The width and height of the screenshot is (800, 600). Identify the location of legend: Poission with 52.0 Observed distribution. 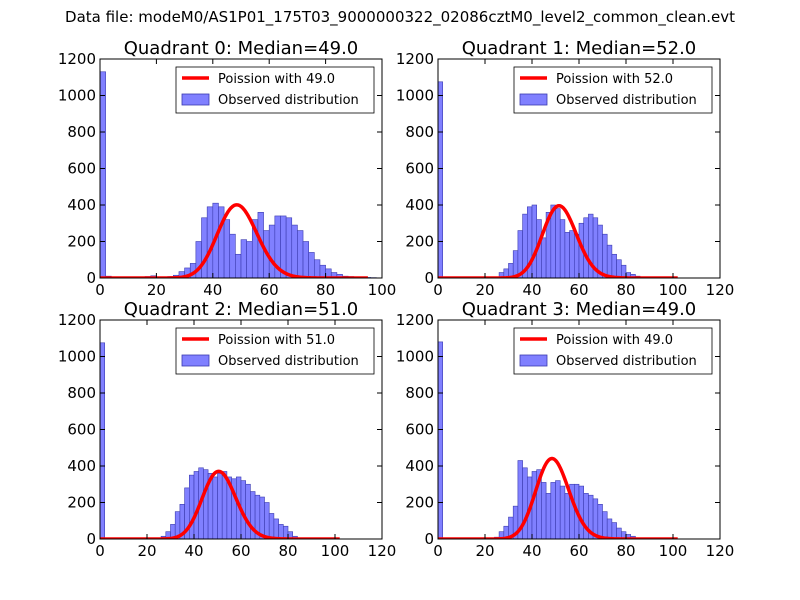
(613, 90).